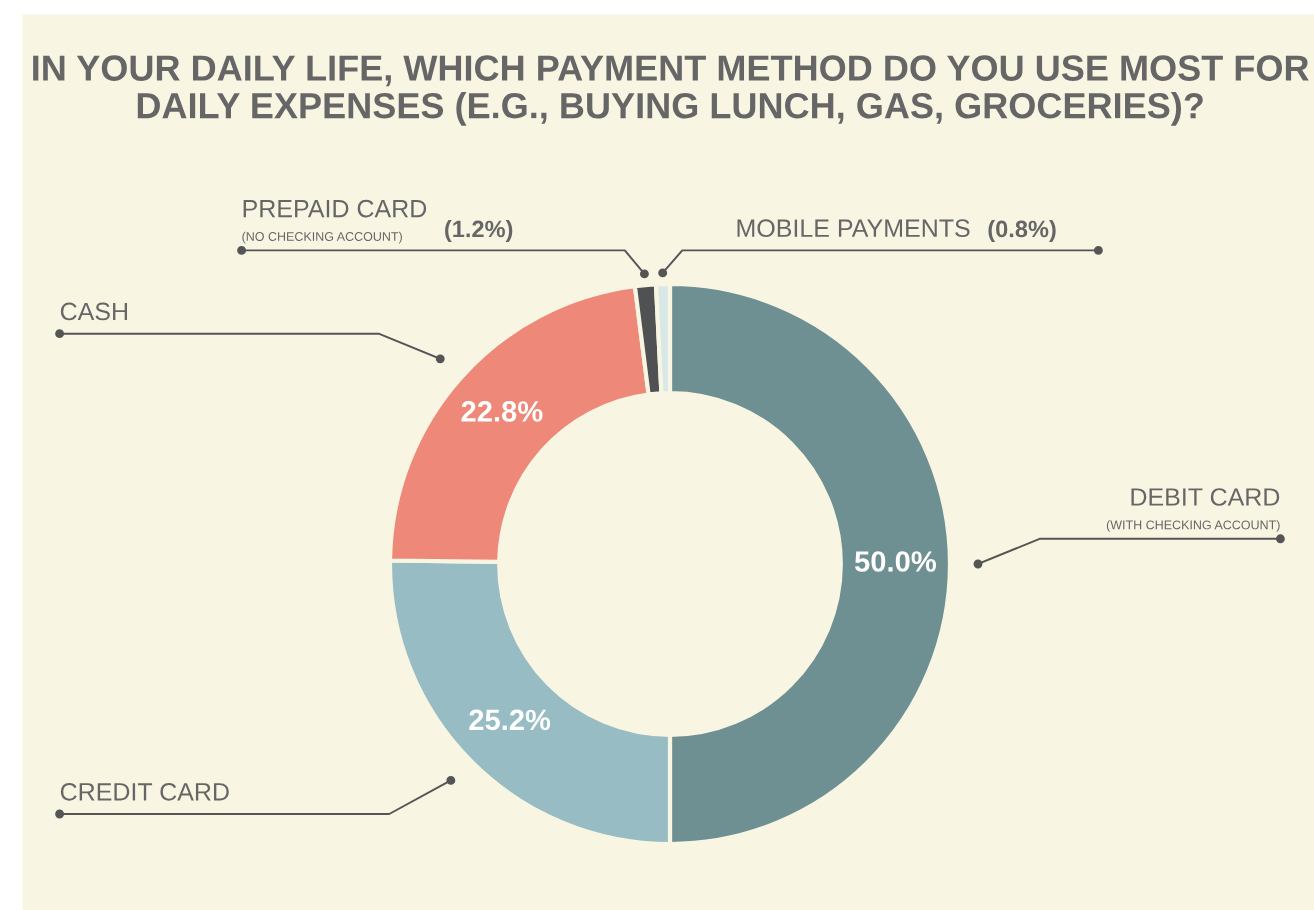 The height and width of the screenshot is (910, 1314). What do you see at coordinates (671, 90) in the screenshot?
I see `chart-title: IN YOUR DAILY LIFE, WHICH PAYMENT METHOD DO YOU USE MOST FOR DAILY EXPENSES (E.G., BUYING LUNCH, GAS, GROCERIES)?` at bounding box center [671, 90].